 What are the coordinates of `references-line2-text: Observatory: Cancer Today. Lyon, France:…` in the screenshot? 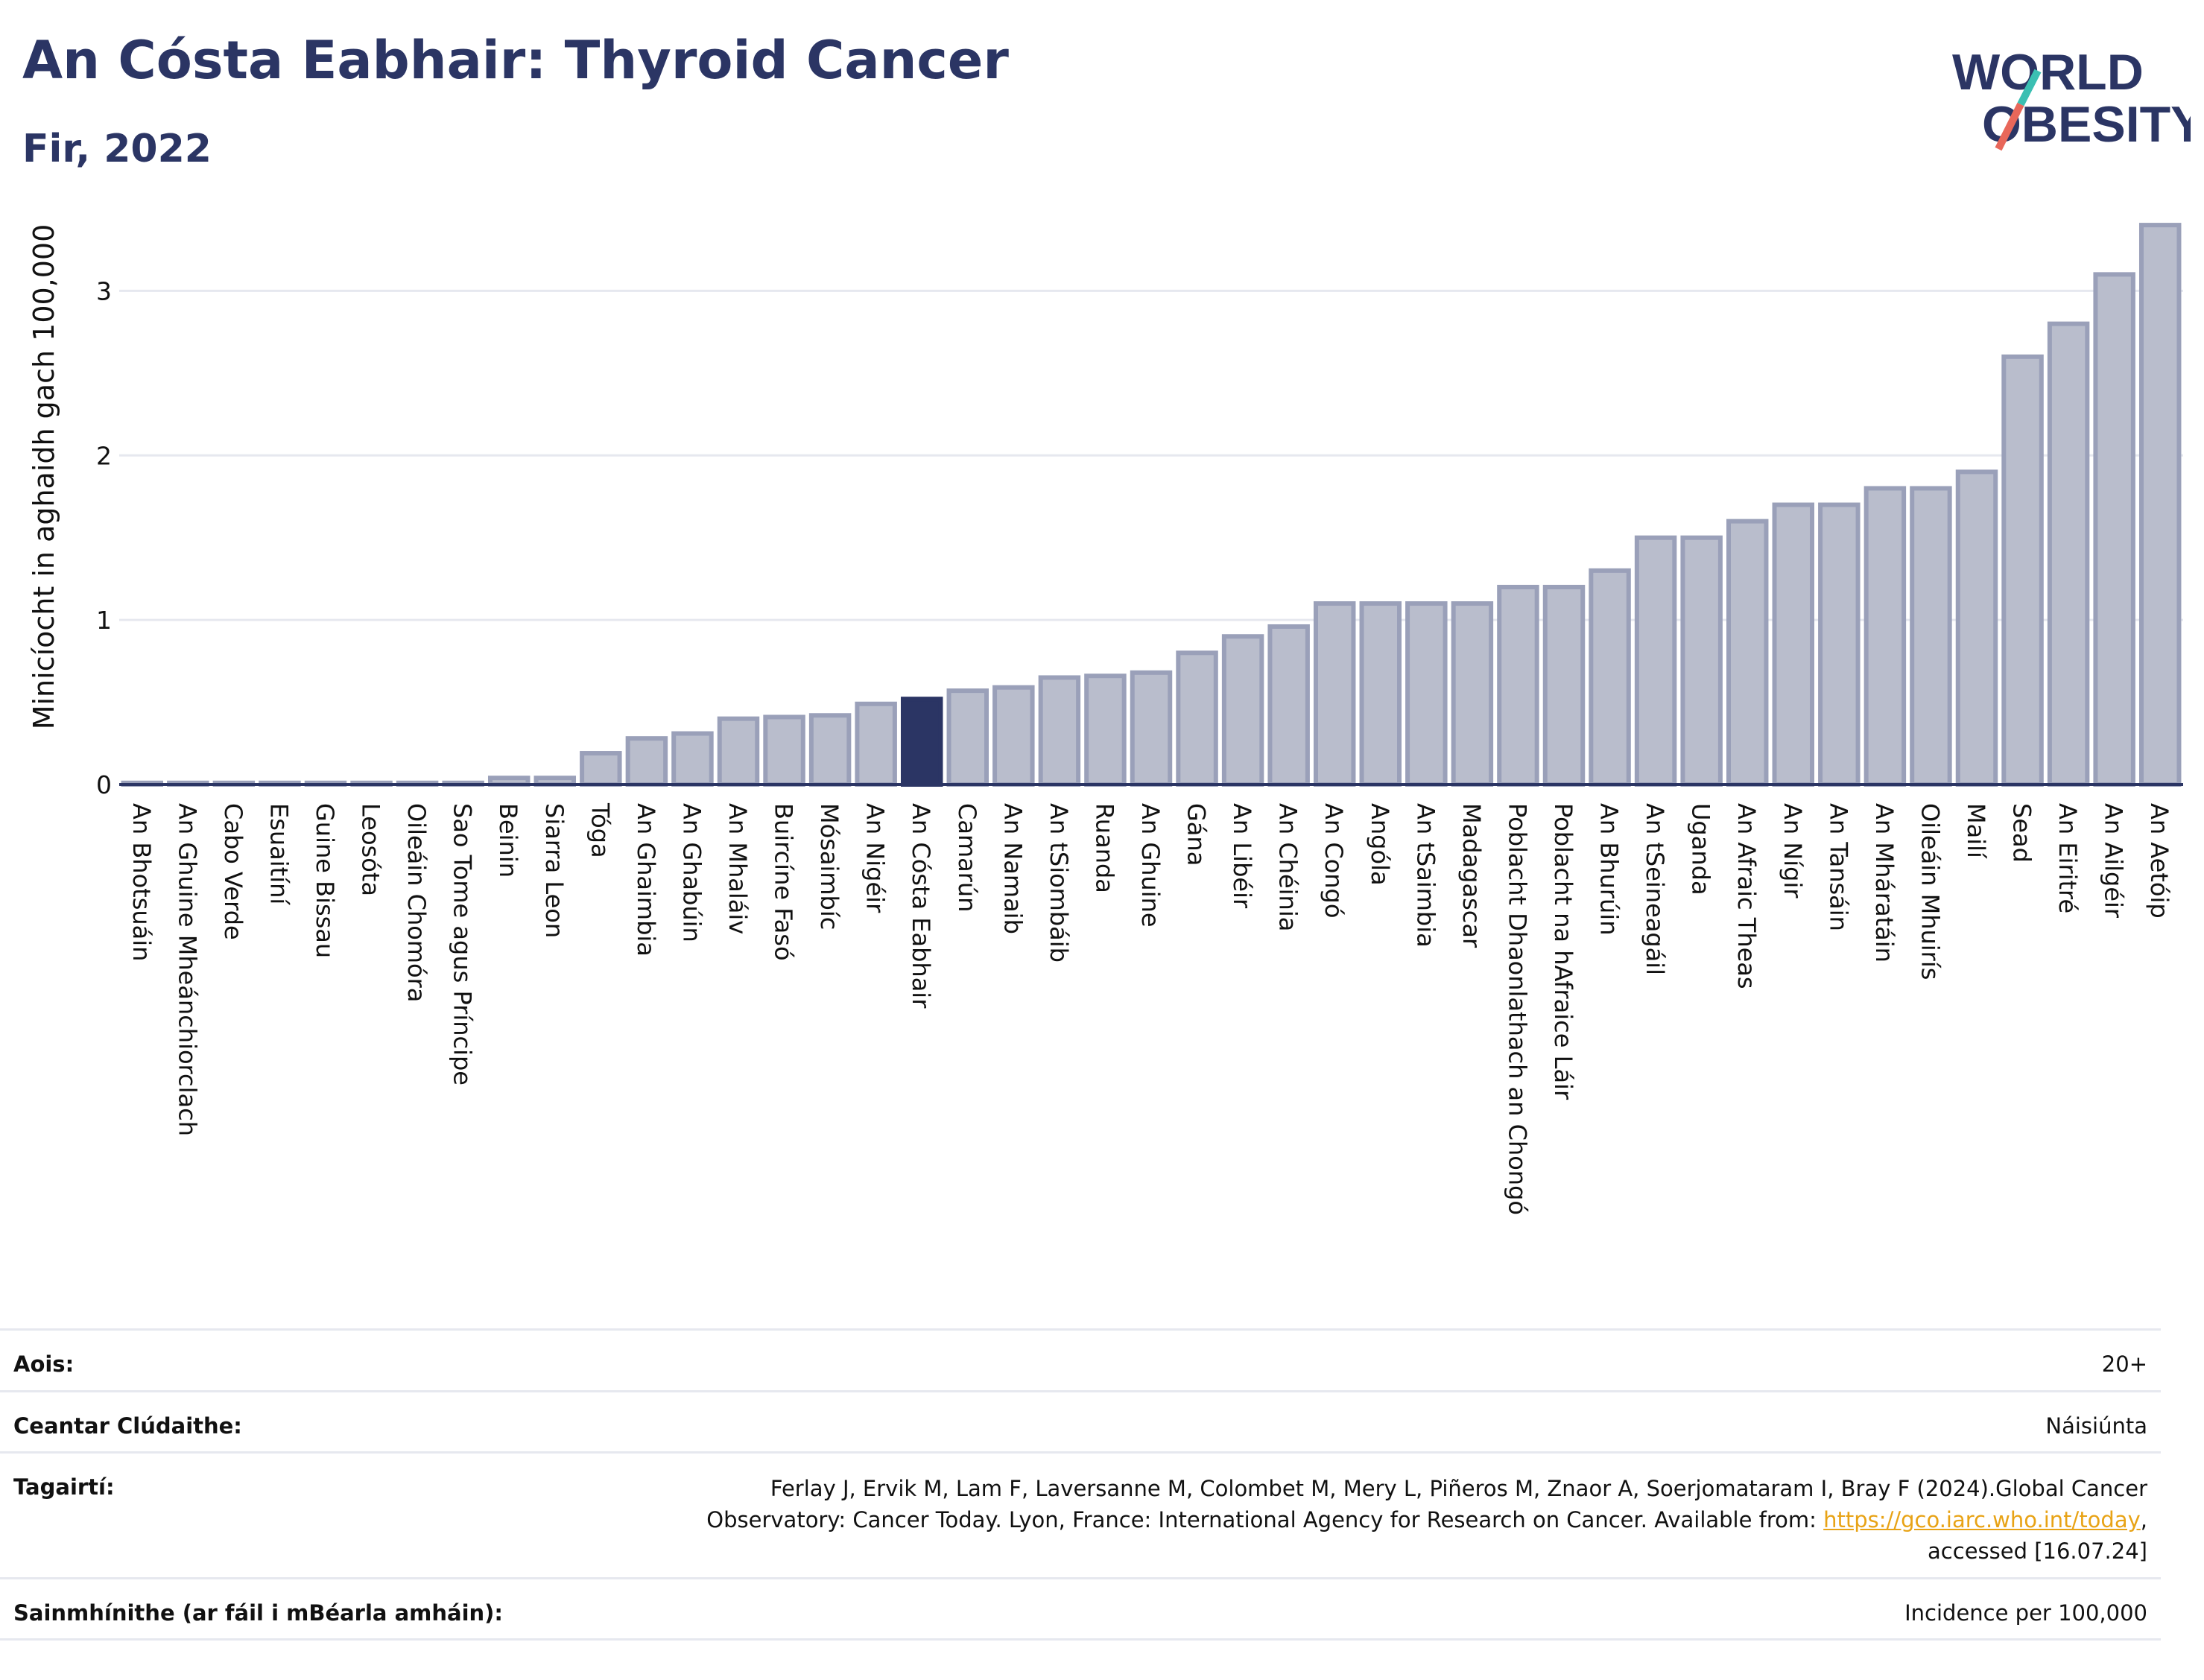 It's located at (1265, 1519).